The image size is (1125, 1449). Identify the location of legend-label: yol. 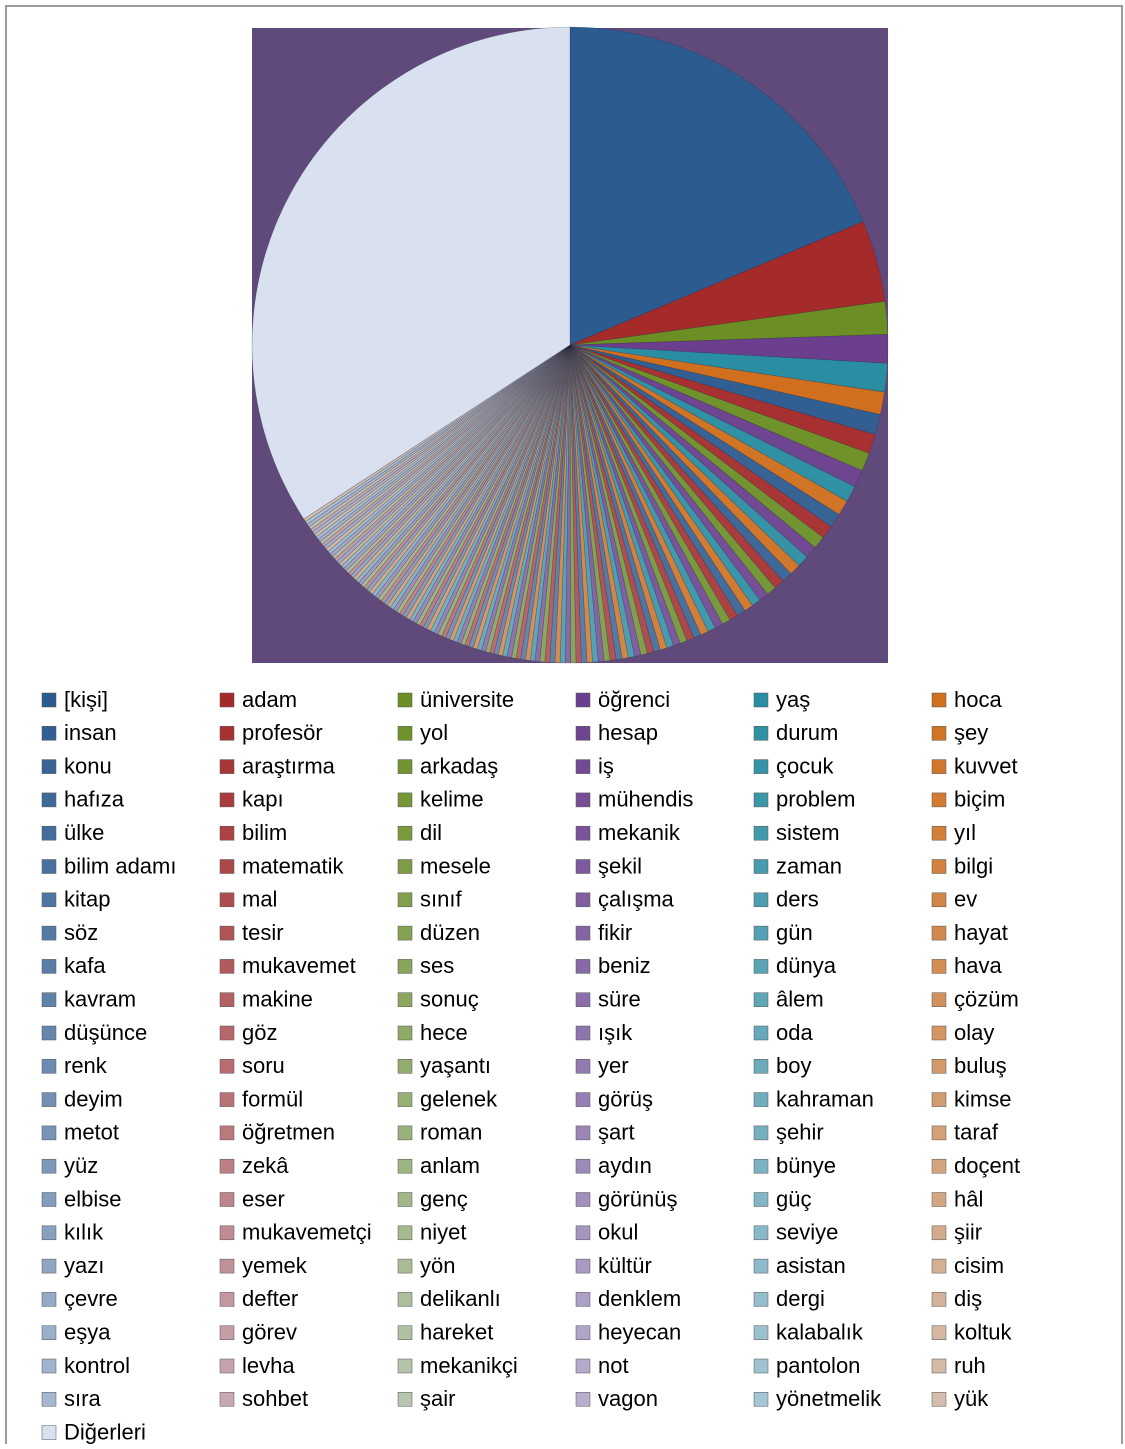
(434, 732).